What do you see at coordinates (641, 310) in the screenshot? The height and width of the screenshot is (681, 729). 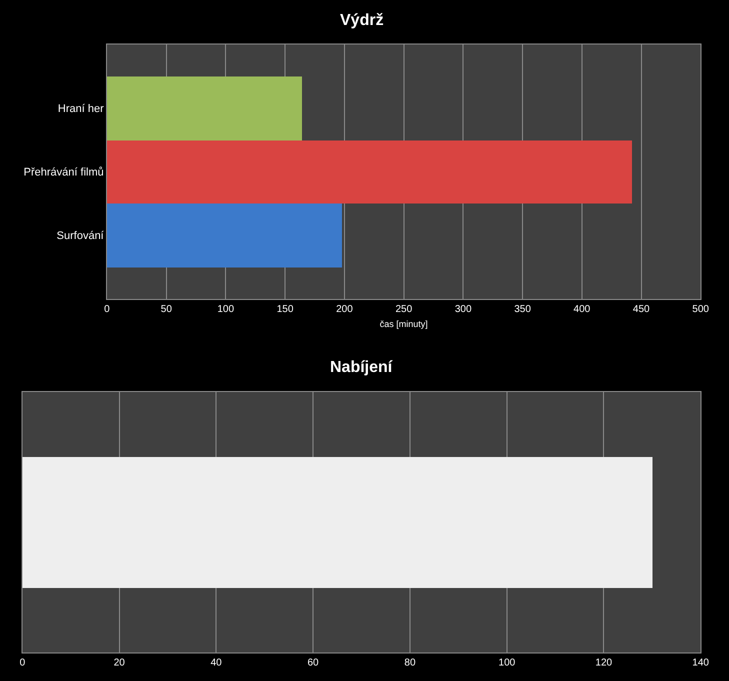 I see `x-tick-label: 450` at bounding box center [641, 310].